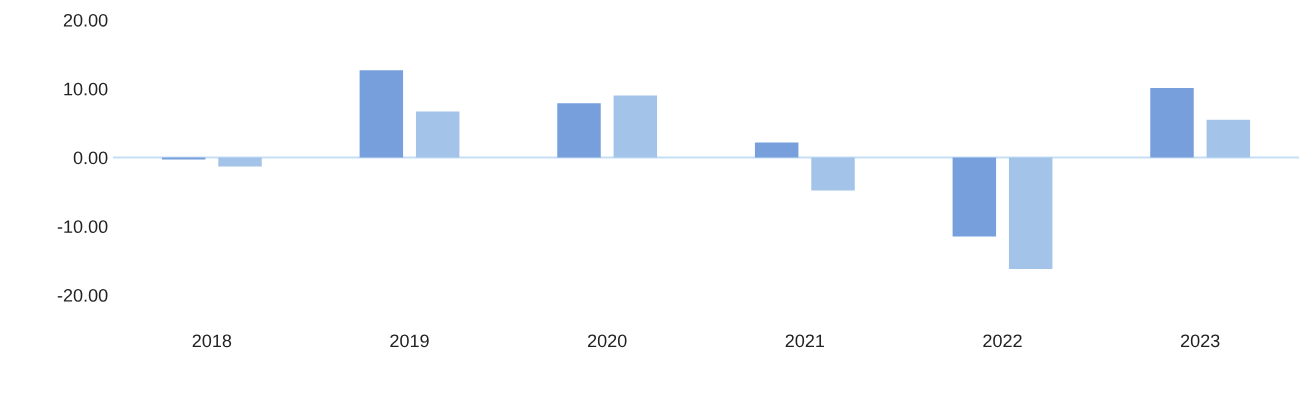 Image resolution: width=1299 pixels, height=407 pixels. I want to click on x-tick-label: 2018, so click(212, 341).